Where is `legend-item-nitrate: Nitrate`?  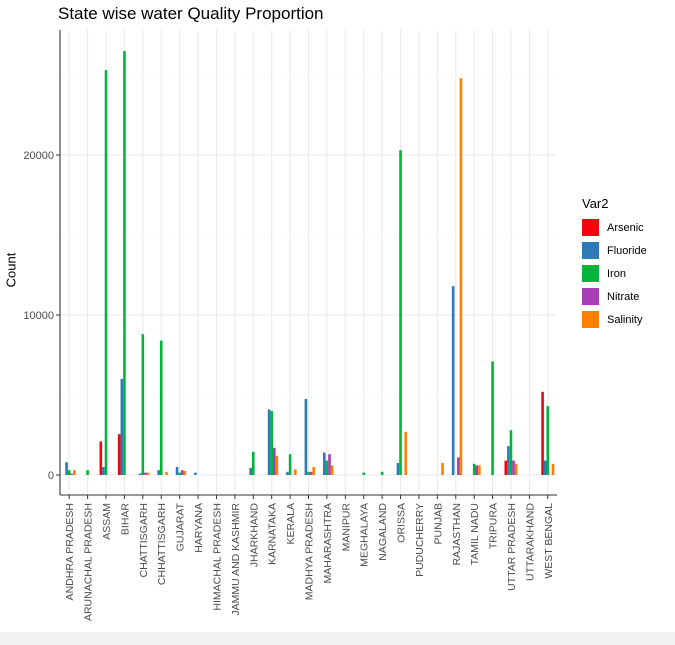
legend-item-nitrate: Nitrate is located at coordinates (614, 296).